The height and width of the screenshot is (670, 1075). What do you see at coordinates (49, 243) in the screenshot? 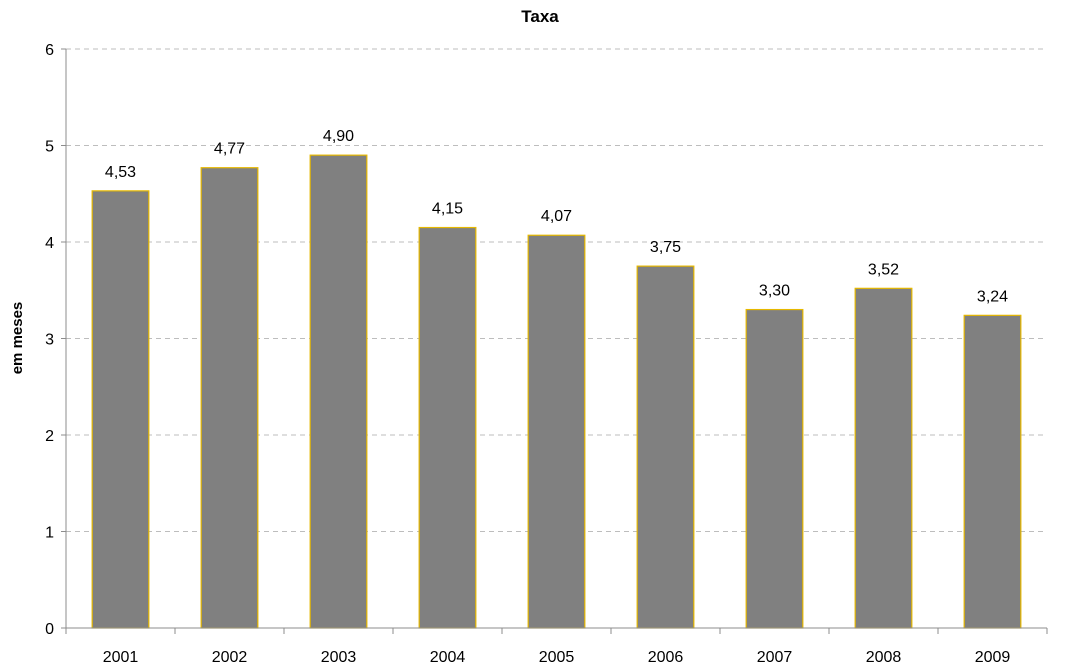
I see `y-tick-label: 4` at bounding box center [49, 243].